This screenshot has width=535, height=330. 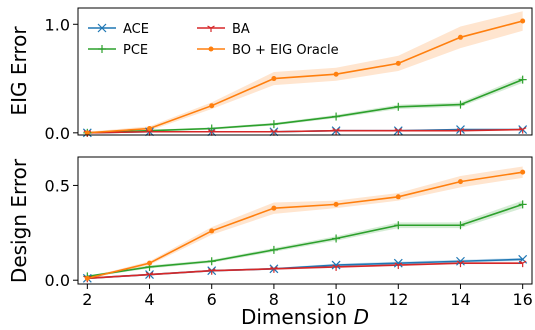 What do you see at coordinates (522, 299) in the screenshot?
I see `x-tick-label: 16` at bounding box center [522, 299].